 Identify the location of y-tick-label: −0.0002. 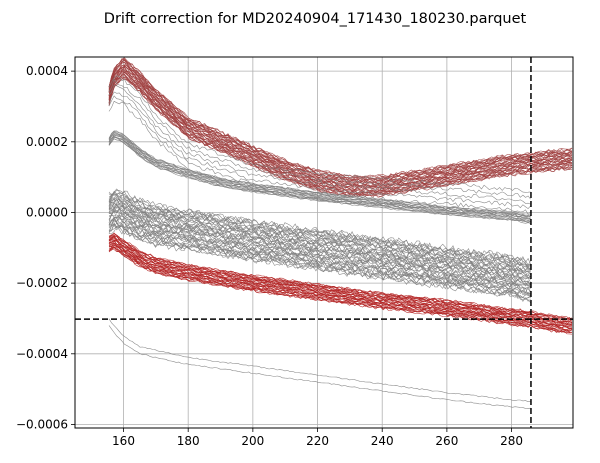
(42, 283).